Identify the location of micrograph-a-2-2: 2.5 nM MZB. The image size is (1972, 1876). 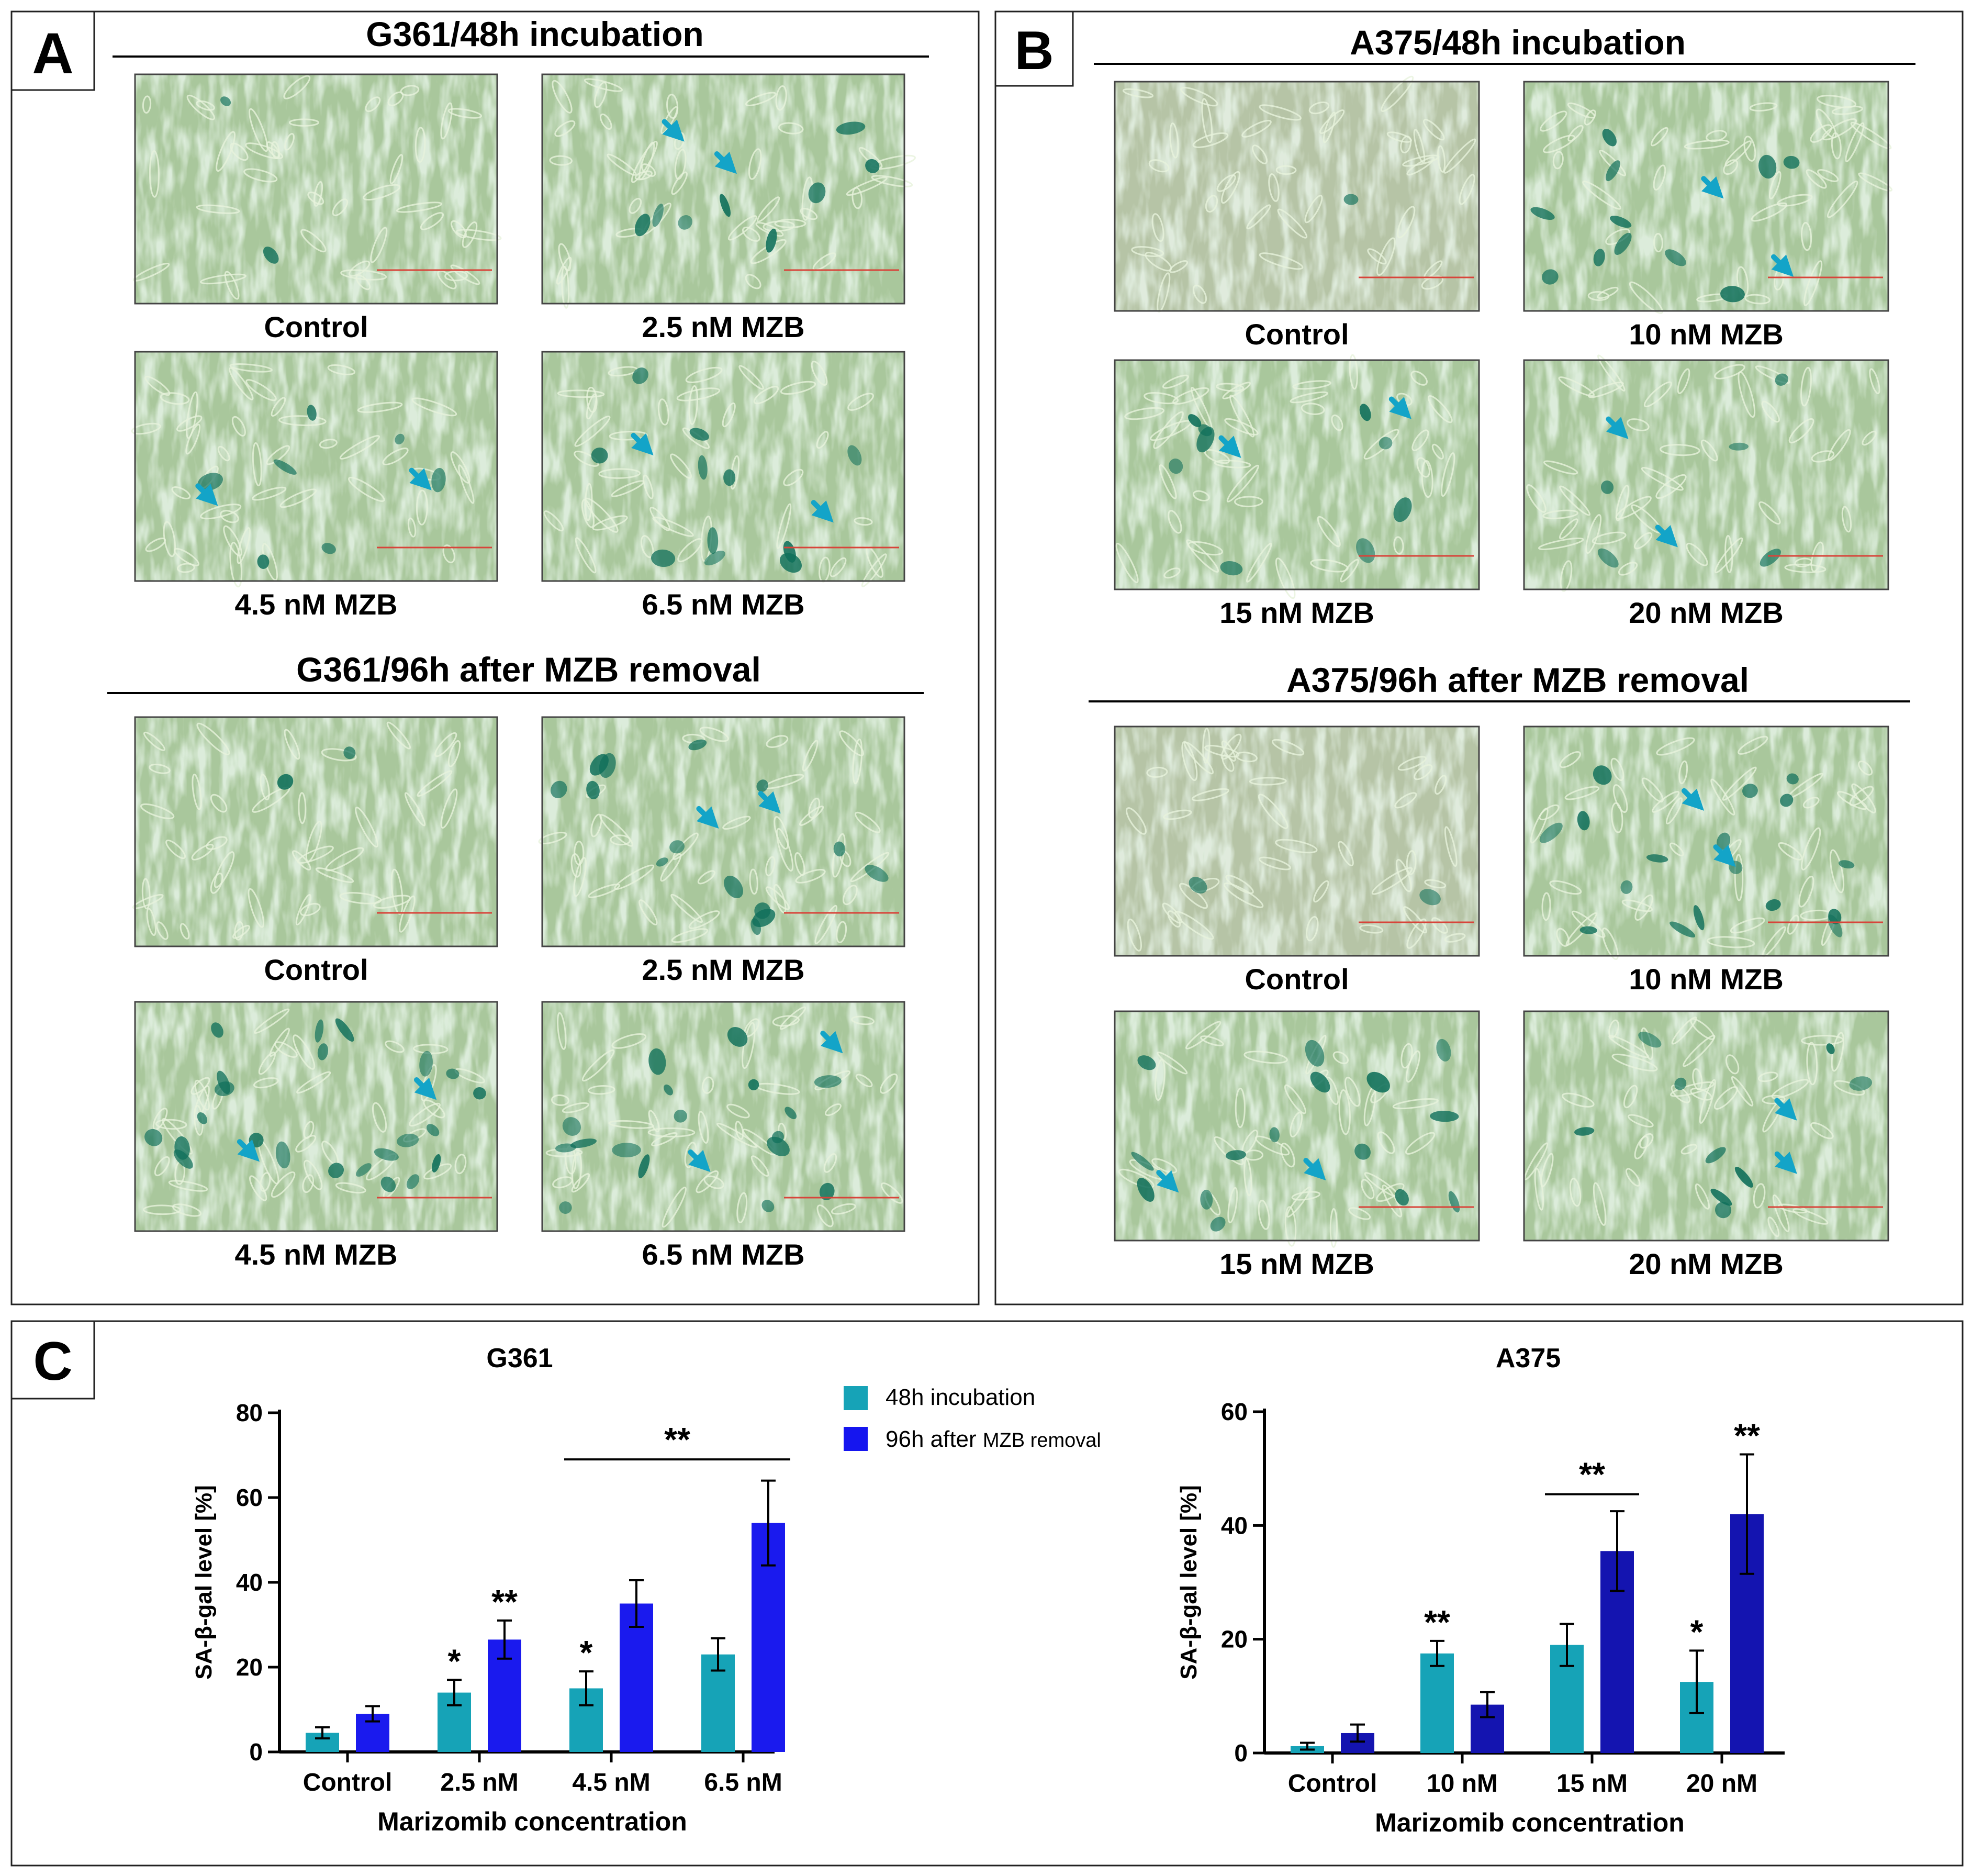
(721, 851).